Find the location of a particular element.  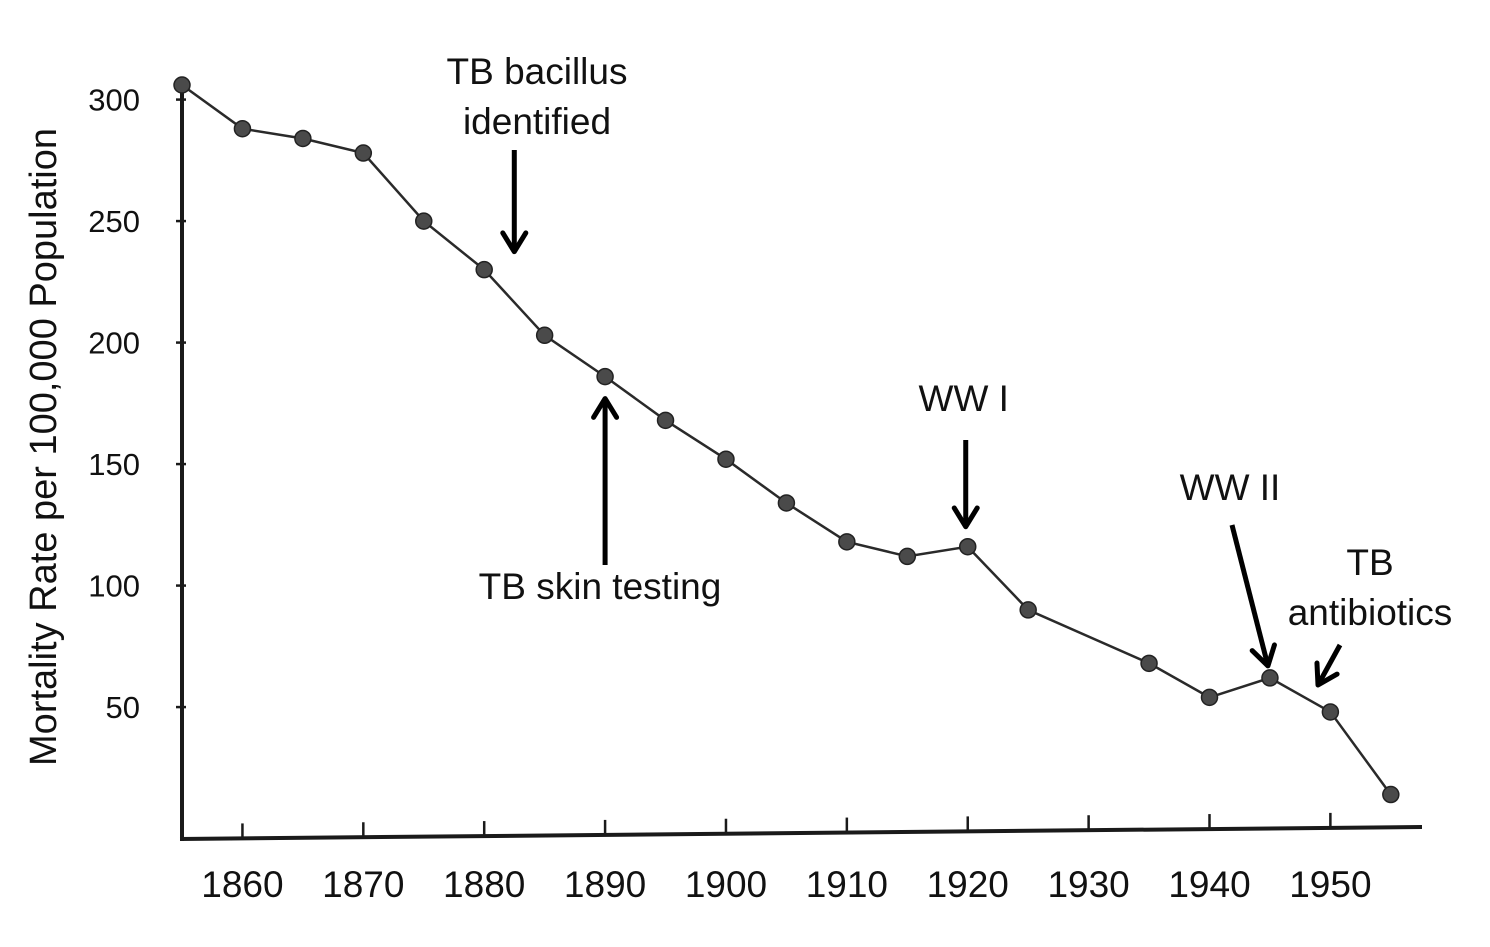

annotation-ww2-arrow-shaft is located at coordinates (1250, 595).